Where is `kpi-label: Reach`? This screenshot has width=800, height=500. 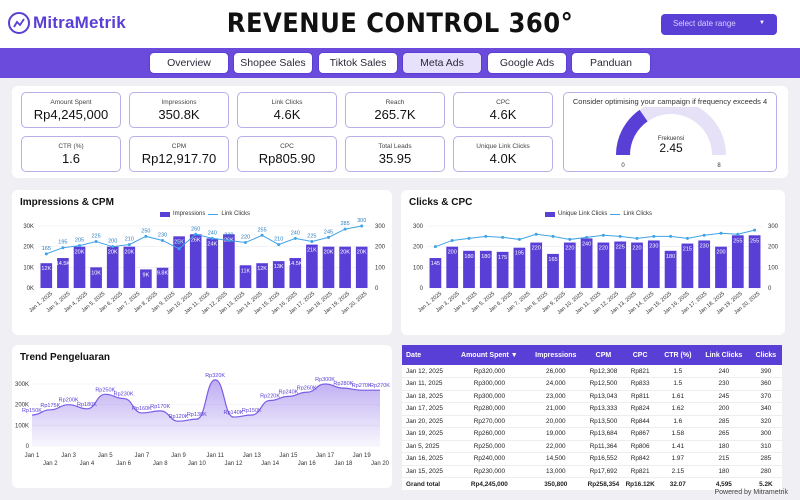 kpi-label: Reach is located at coordinates (395, 102).